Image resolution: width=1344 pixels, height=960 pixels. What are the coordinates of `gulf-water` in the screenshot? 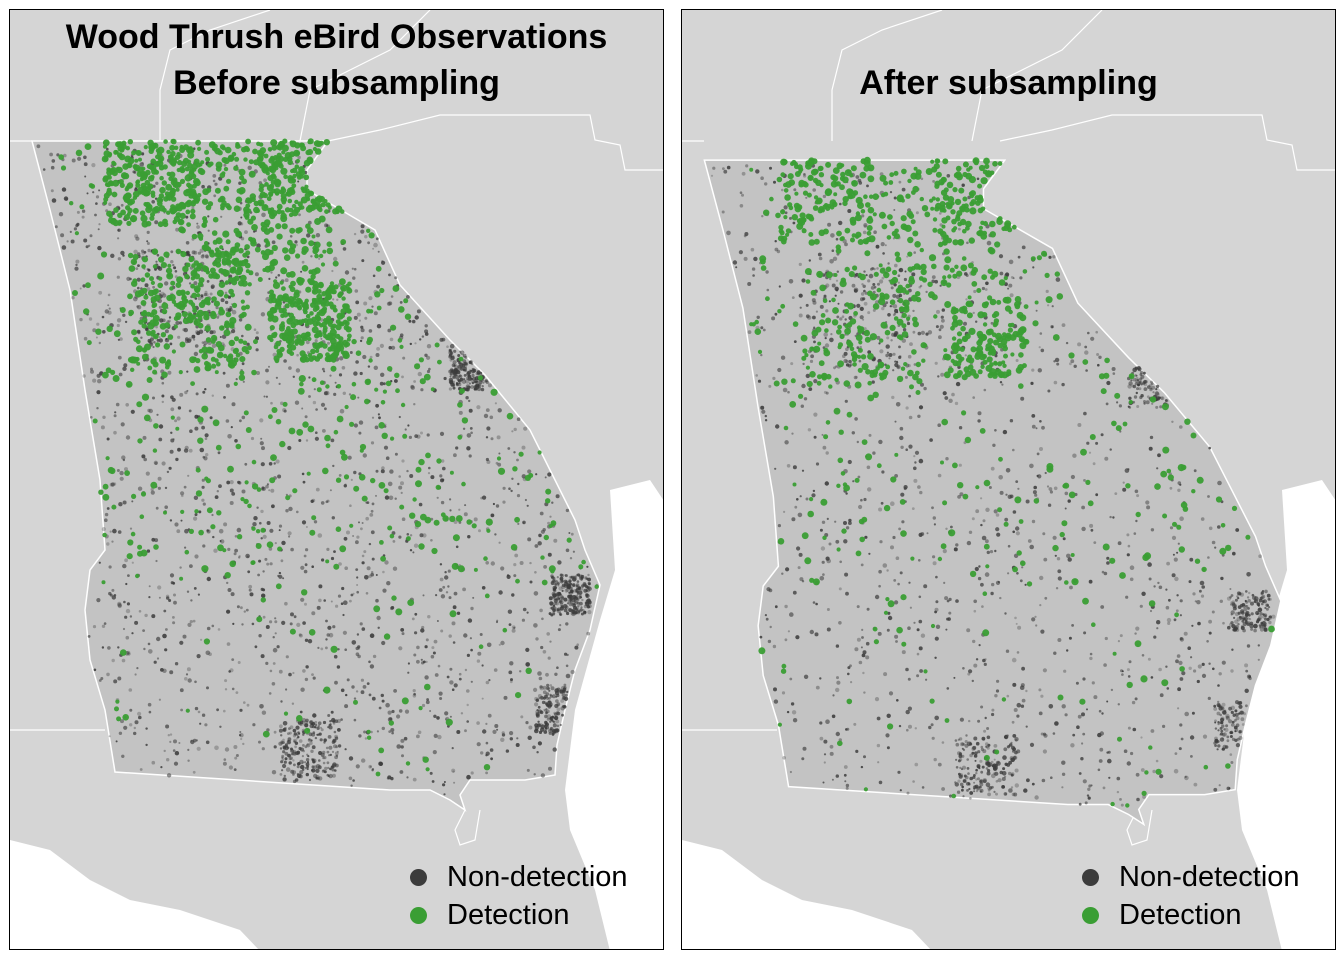 It's located at (134, 894).